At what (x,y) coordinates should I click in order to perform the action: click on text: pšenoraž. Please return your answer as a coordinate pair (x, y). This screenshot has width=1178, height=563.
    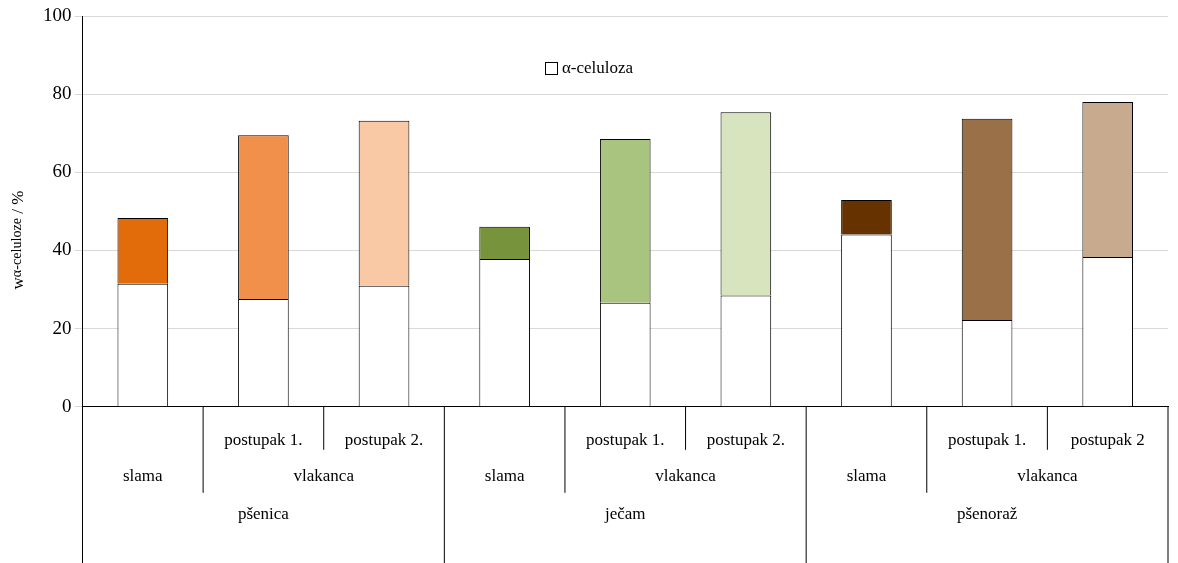
    Looking at the image, I should click on (987, 514).